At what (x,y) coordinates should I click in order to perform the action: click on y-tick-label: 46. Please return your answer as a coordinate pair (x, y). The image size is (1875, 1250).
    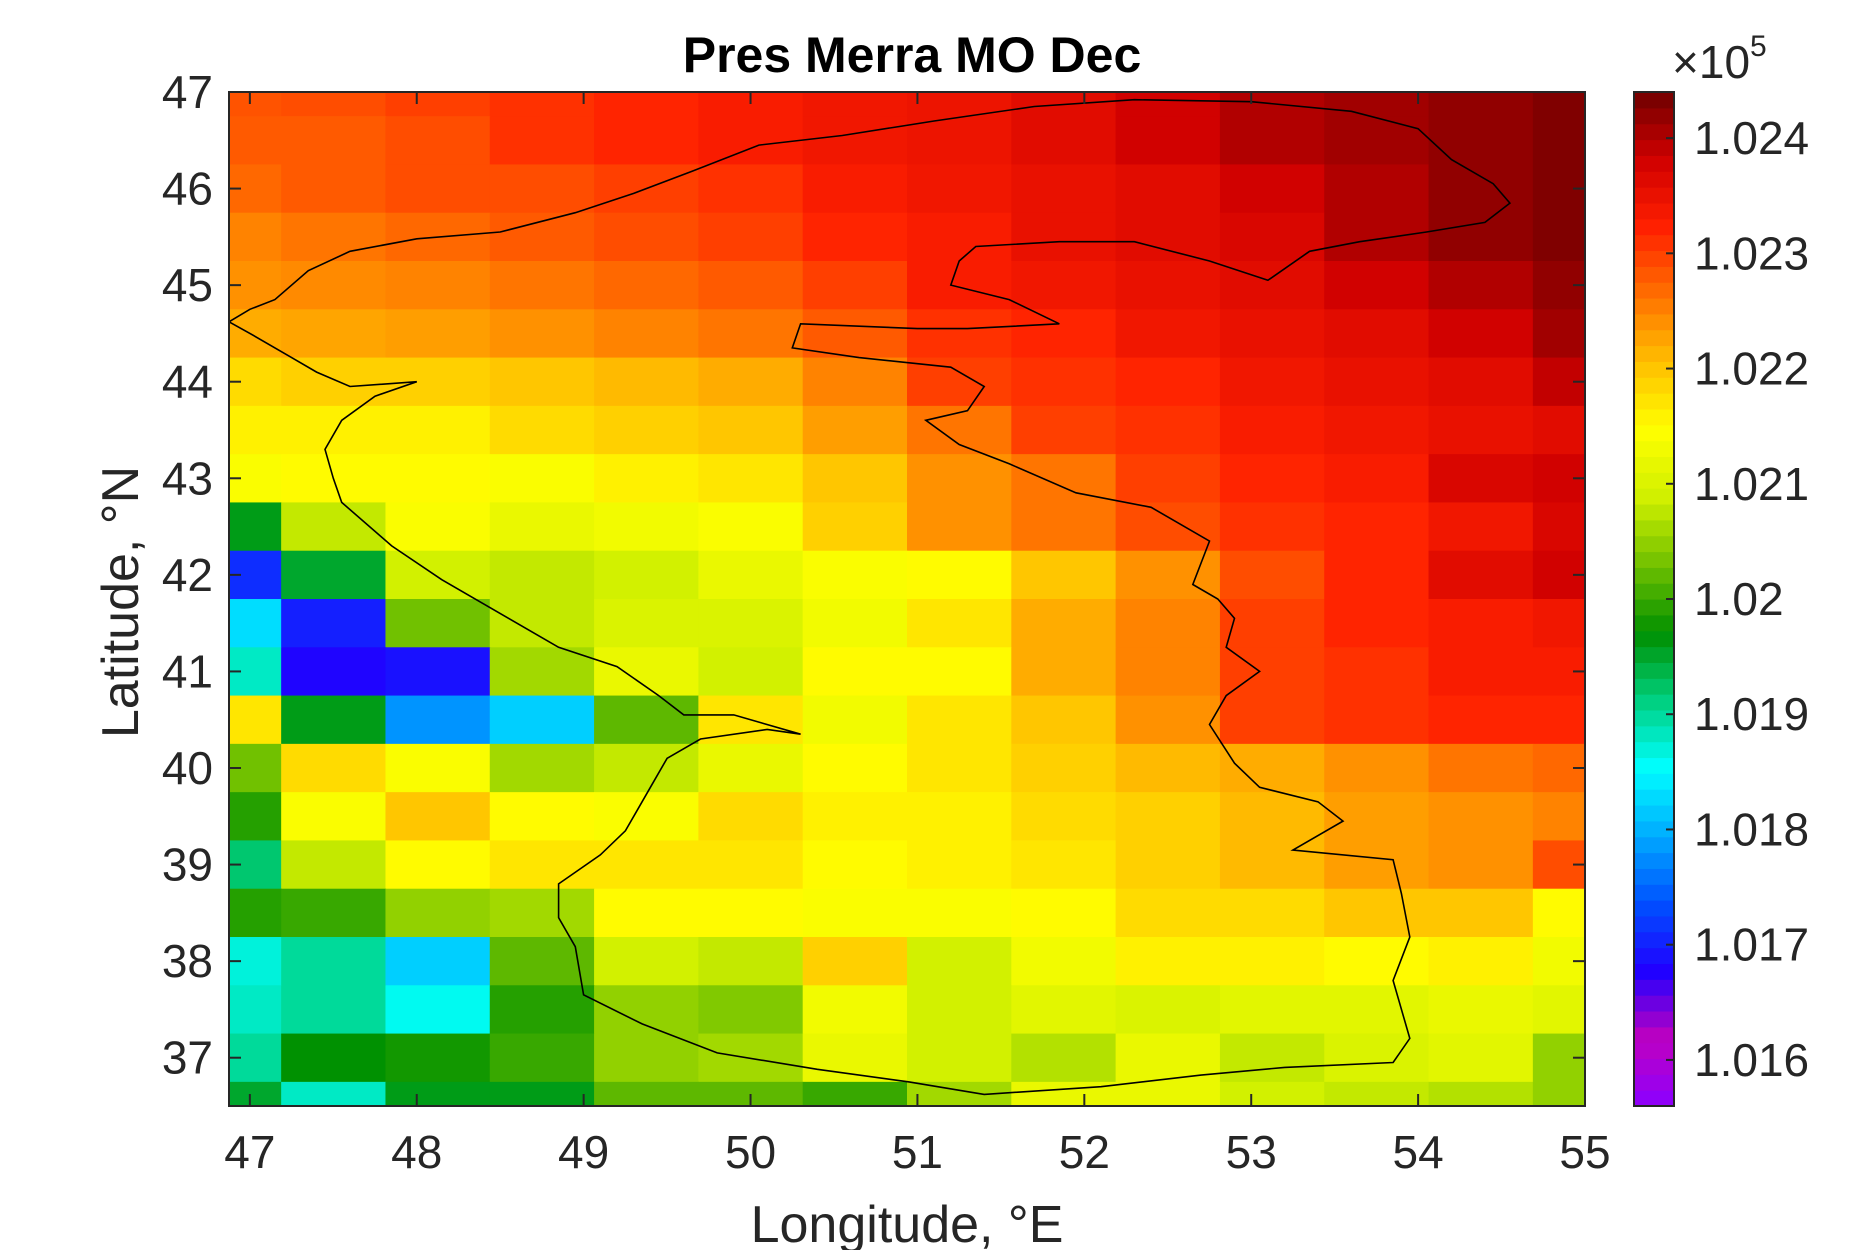
    Looking at the image, I should click on (187, 189).